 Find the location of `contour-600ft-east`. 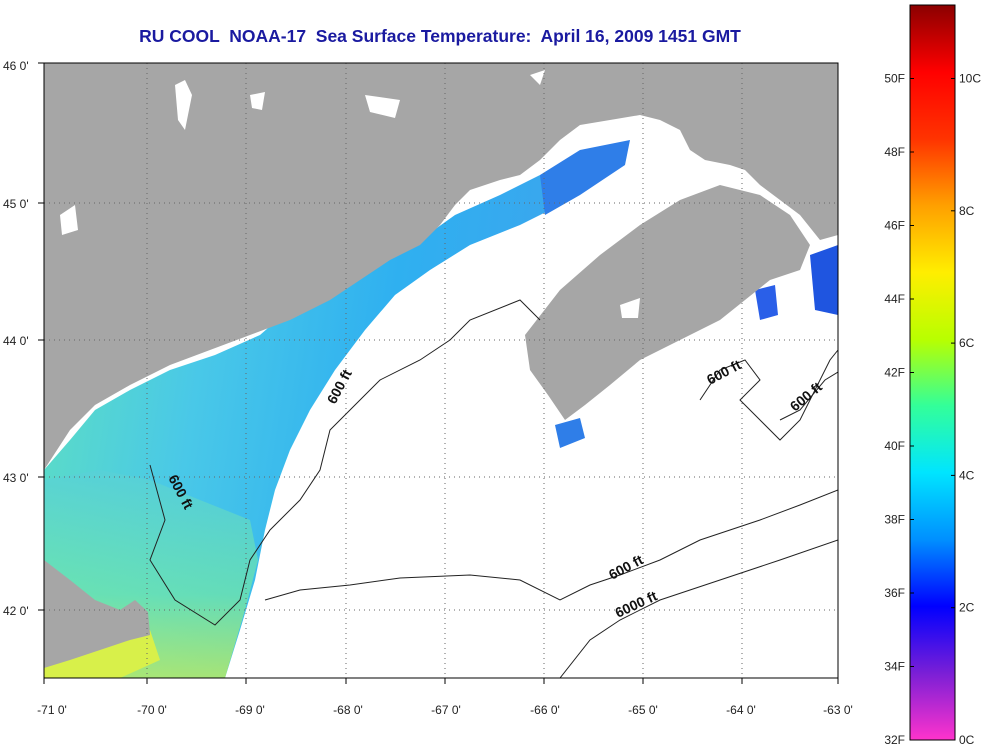

contour-600ft-east is located at coordinates (768, 395).